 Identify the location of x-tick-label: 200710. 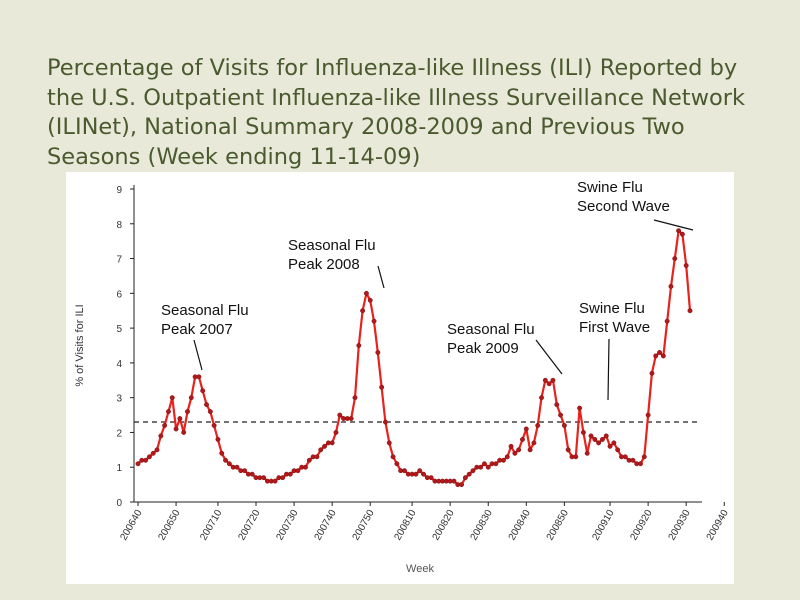
(211, 525).